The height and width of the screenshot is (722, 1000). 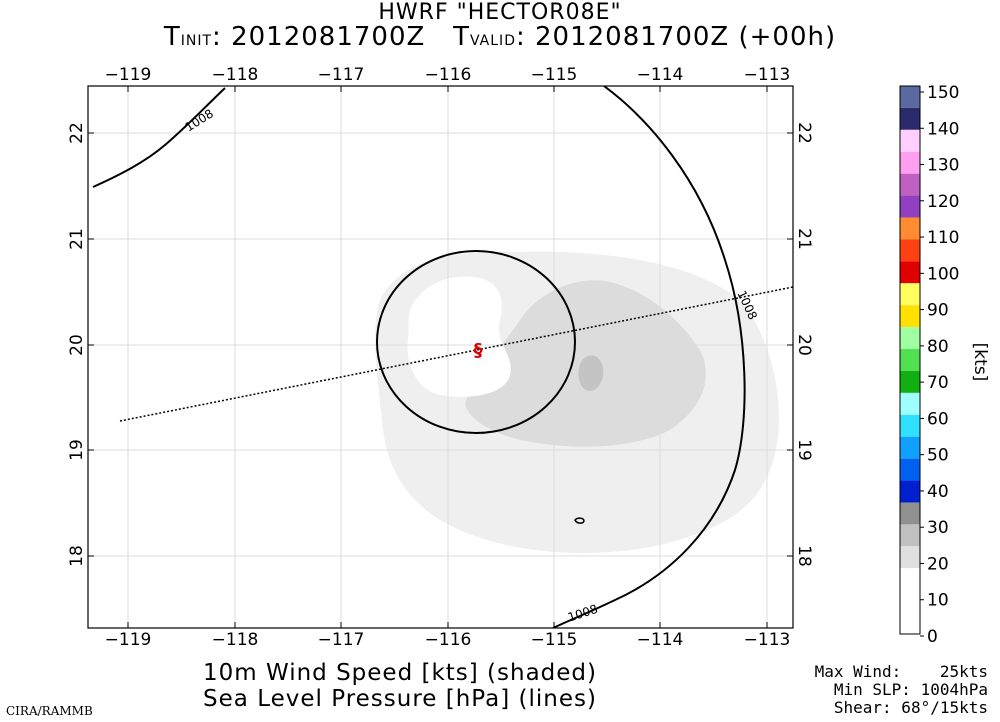 I want to click on colorbar-tick-label: 110, so click(x=943, y=238).